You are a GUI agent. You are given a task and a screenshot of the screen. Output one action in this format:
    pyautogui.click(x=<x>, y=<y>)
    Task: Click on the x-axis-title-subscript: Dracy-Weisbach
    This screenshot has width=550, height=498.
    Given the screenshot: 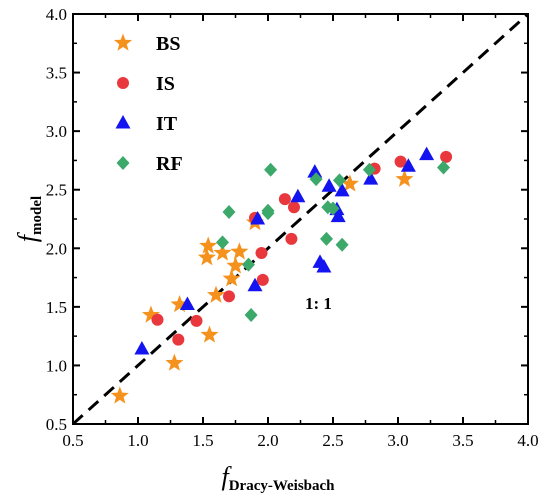 What is the action you would take?
    pyautogui.click(x=282, y=486)
    